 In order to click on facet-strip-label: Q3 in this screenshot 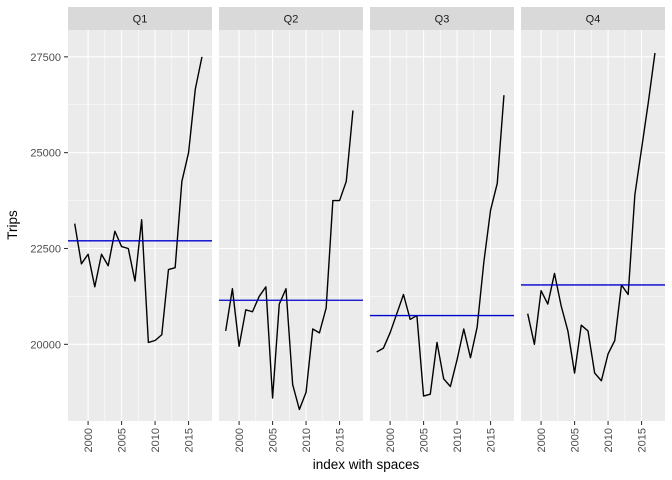, I will do `click(442, 20)`.